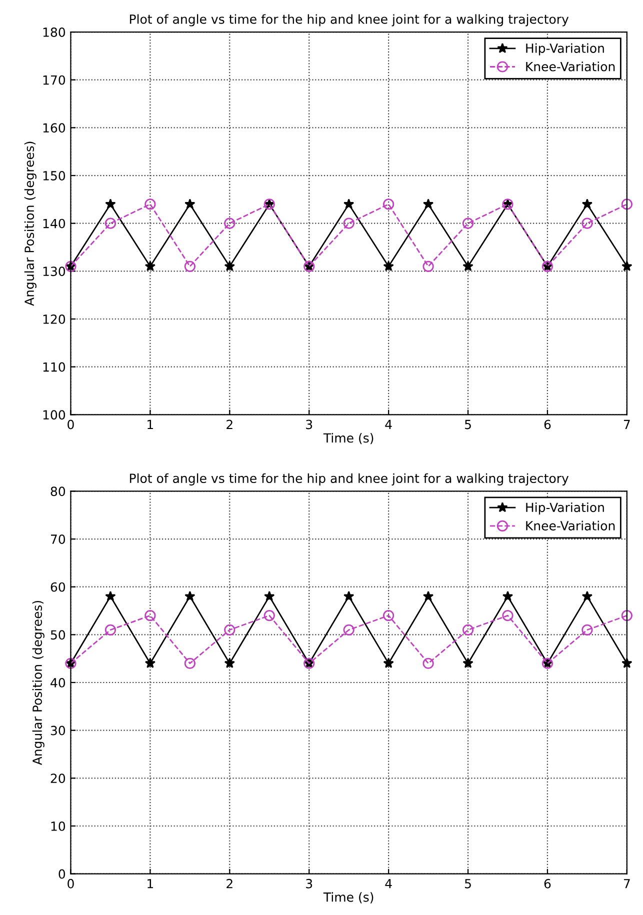 The image size is (643, 915). Describe the element at coordinates (58, 587) in the screenshot. I see `y-tick-label: 60` at that location.